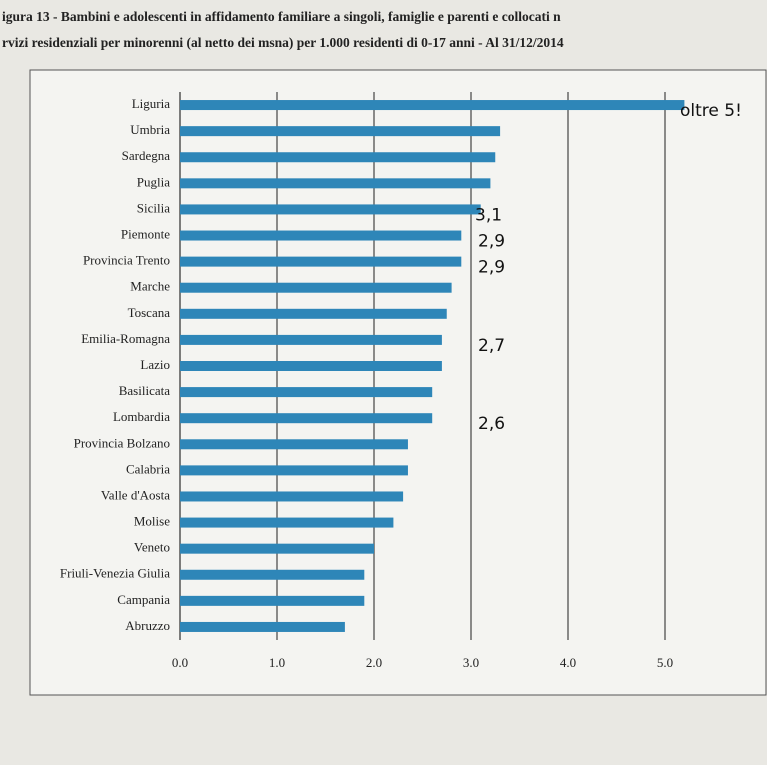 This screenshot has width=767, height=765. Describe the element at coordinates (147, 625) in the screenshot. I see `y-tick-label: Abruzzo` at that location.